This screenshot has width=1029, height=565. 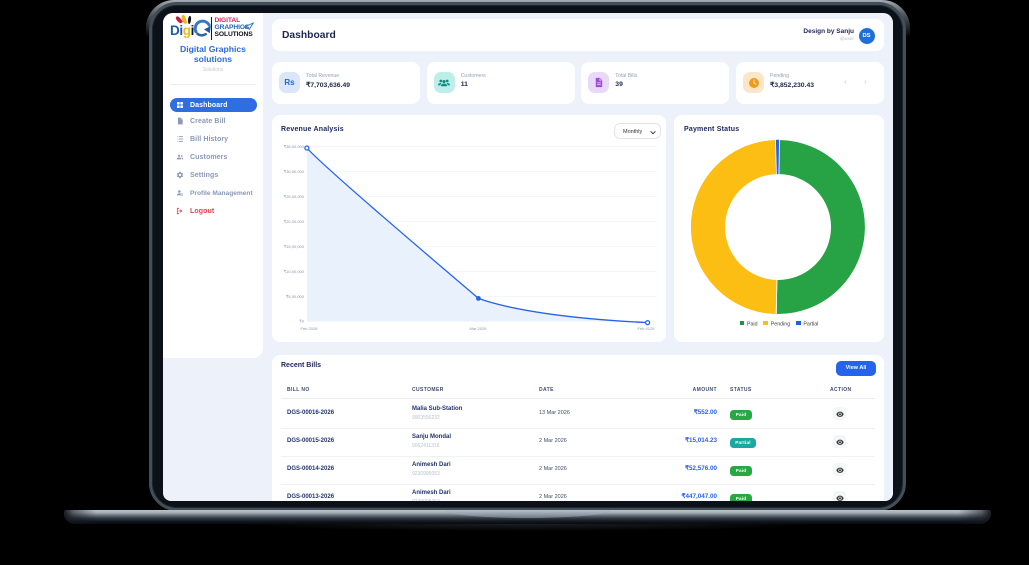 I want to click on svg-text: ₹5,00,000, so click(x=295, y=296).